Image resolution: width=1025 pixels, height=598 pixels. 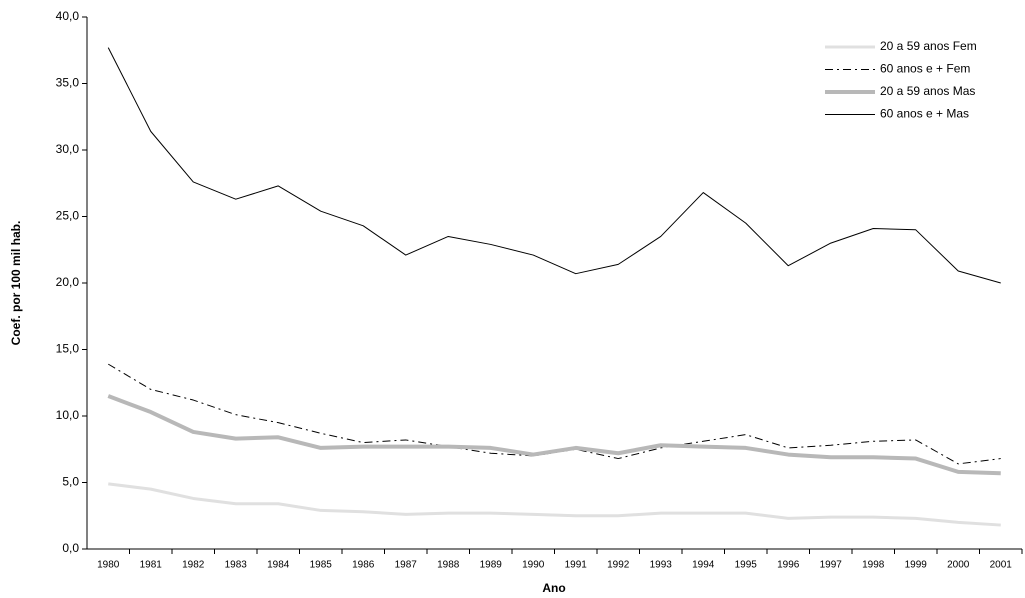 I want to click on x-tick-label: 1981, so click(x=151, y=565).